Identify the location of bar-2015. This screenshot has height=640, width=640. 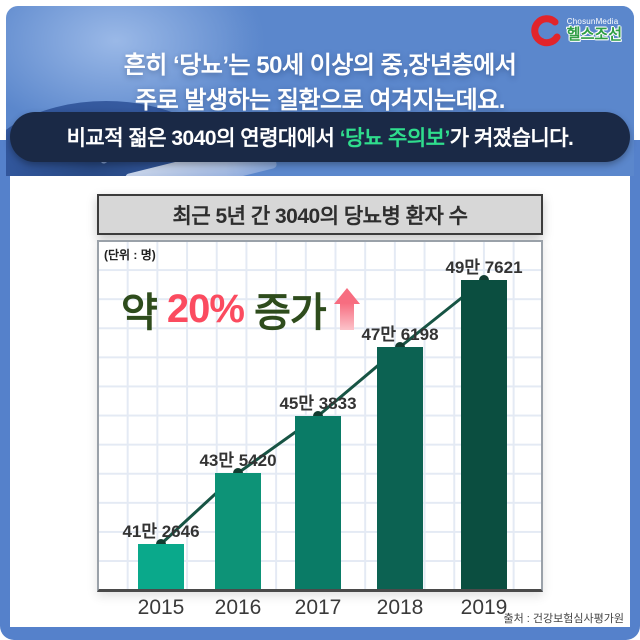
(161, 566).